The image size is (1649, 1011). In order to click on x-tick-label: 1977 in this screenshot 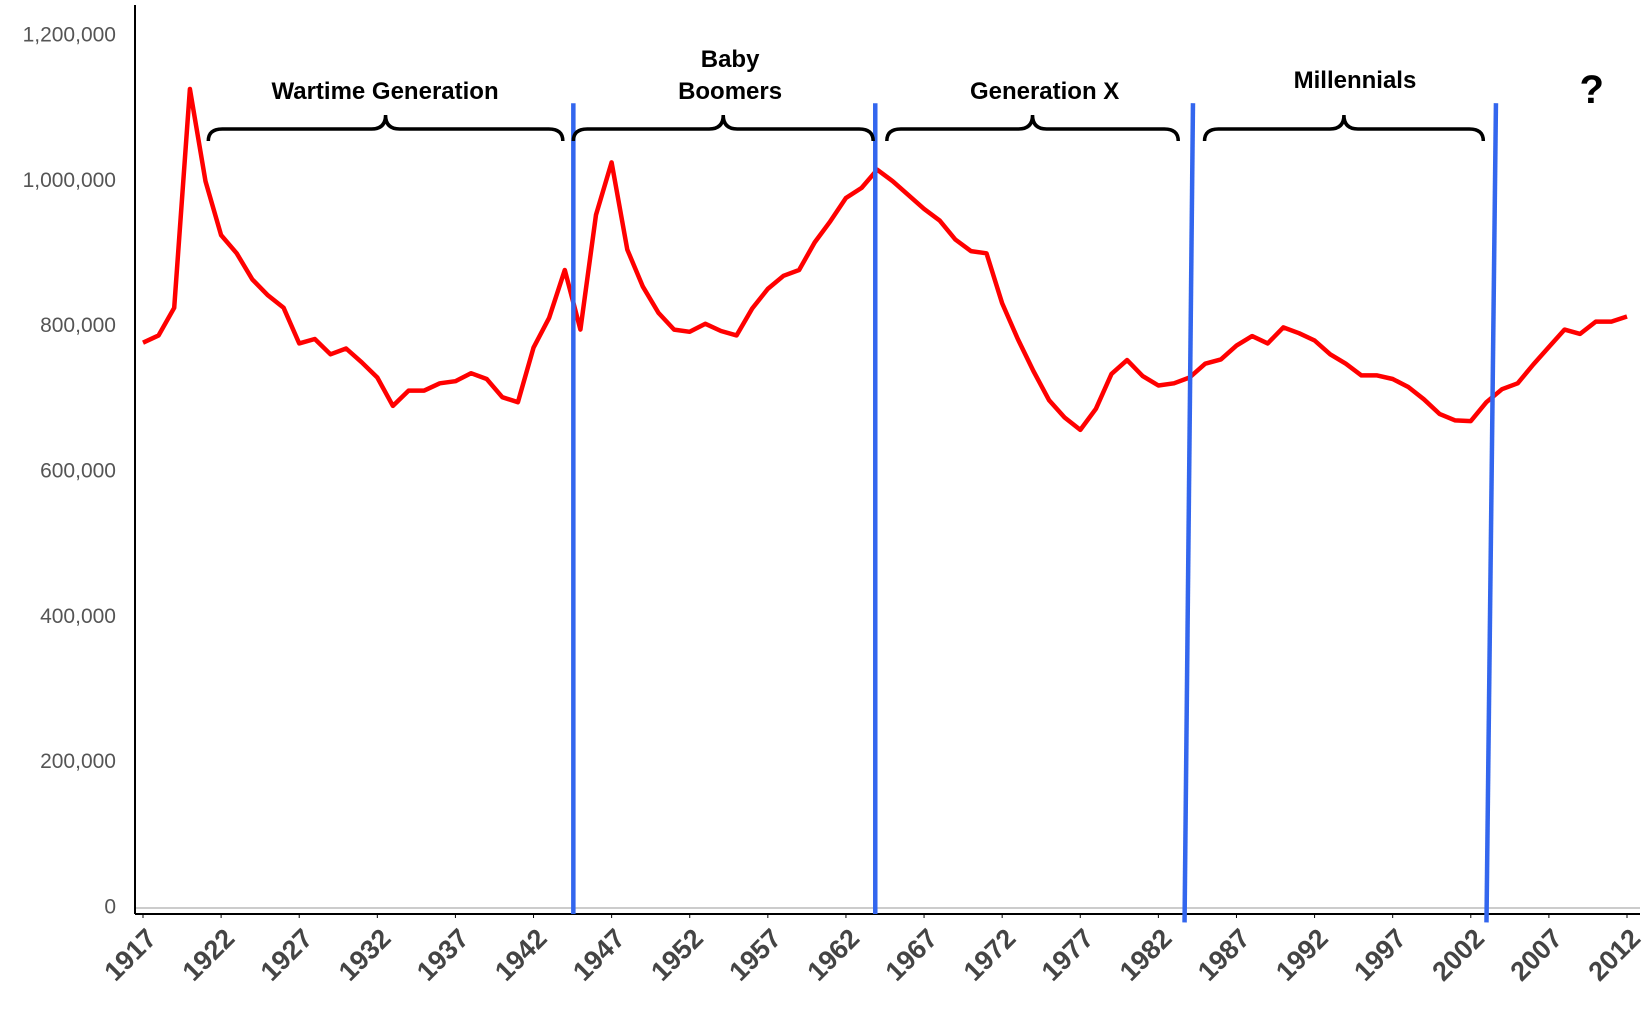, I will do `click(1068, 955)`.